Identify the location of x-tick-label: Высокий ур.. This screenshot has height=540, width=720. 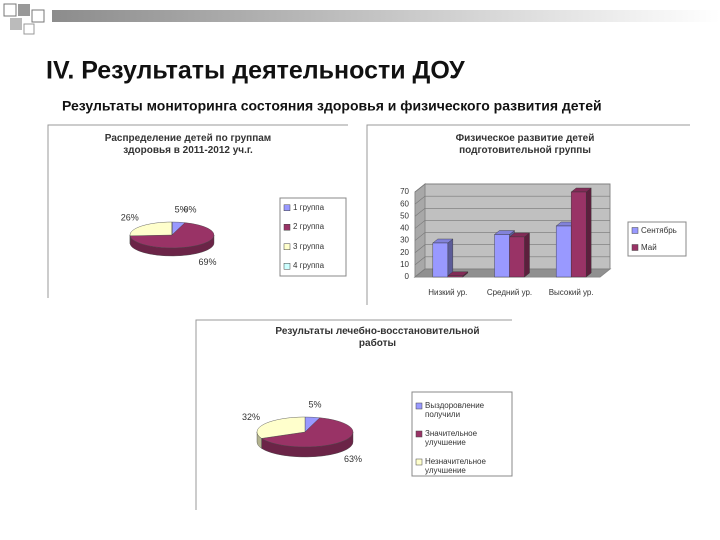
(571, 292).